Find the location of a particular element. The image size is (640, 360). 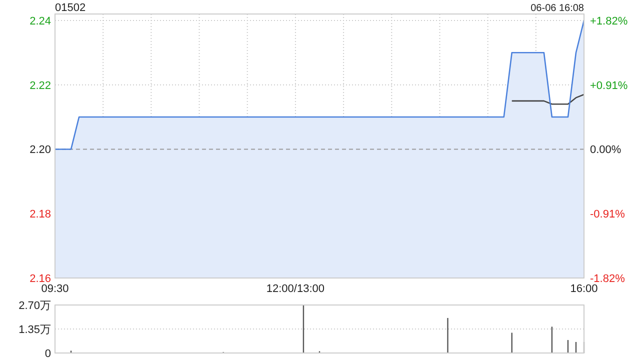

x-tick-label: 12:00/13:00 is located at coordinates (295, 289).